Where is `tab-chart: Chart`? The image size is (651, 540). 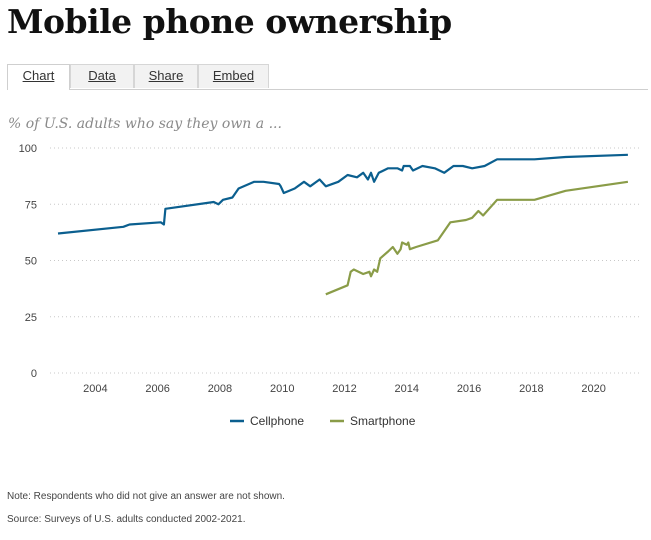 tab-chart: Chart is located at coordinates (38, 77).